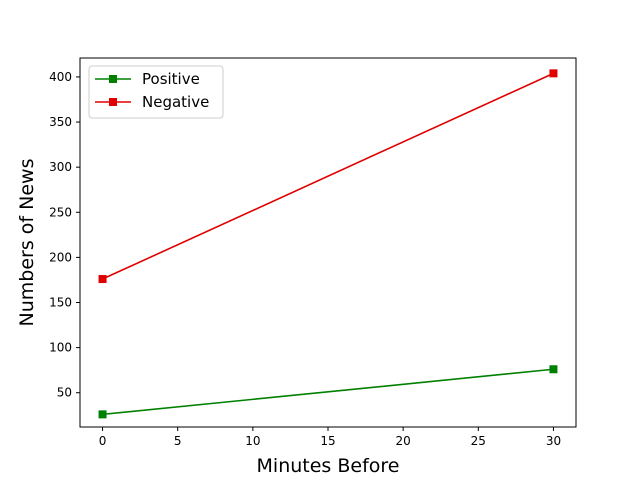 This screenshot has height=480, width=640. Describe the element at coordinates (403, 441) in the screenshot. I see `x-tick-label: 20` at that location.